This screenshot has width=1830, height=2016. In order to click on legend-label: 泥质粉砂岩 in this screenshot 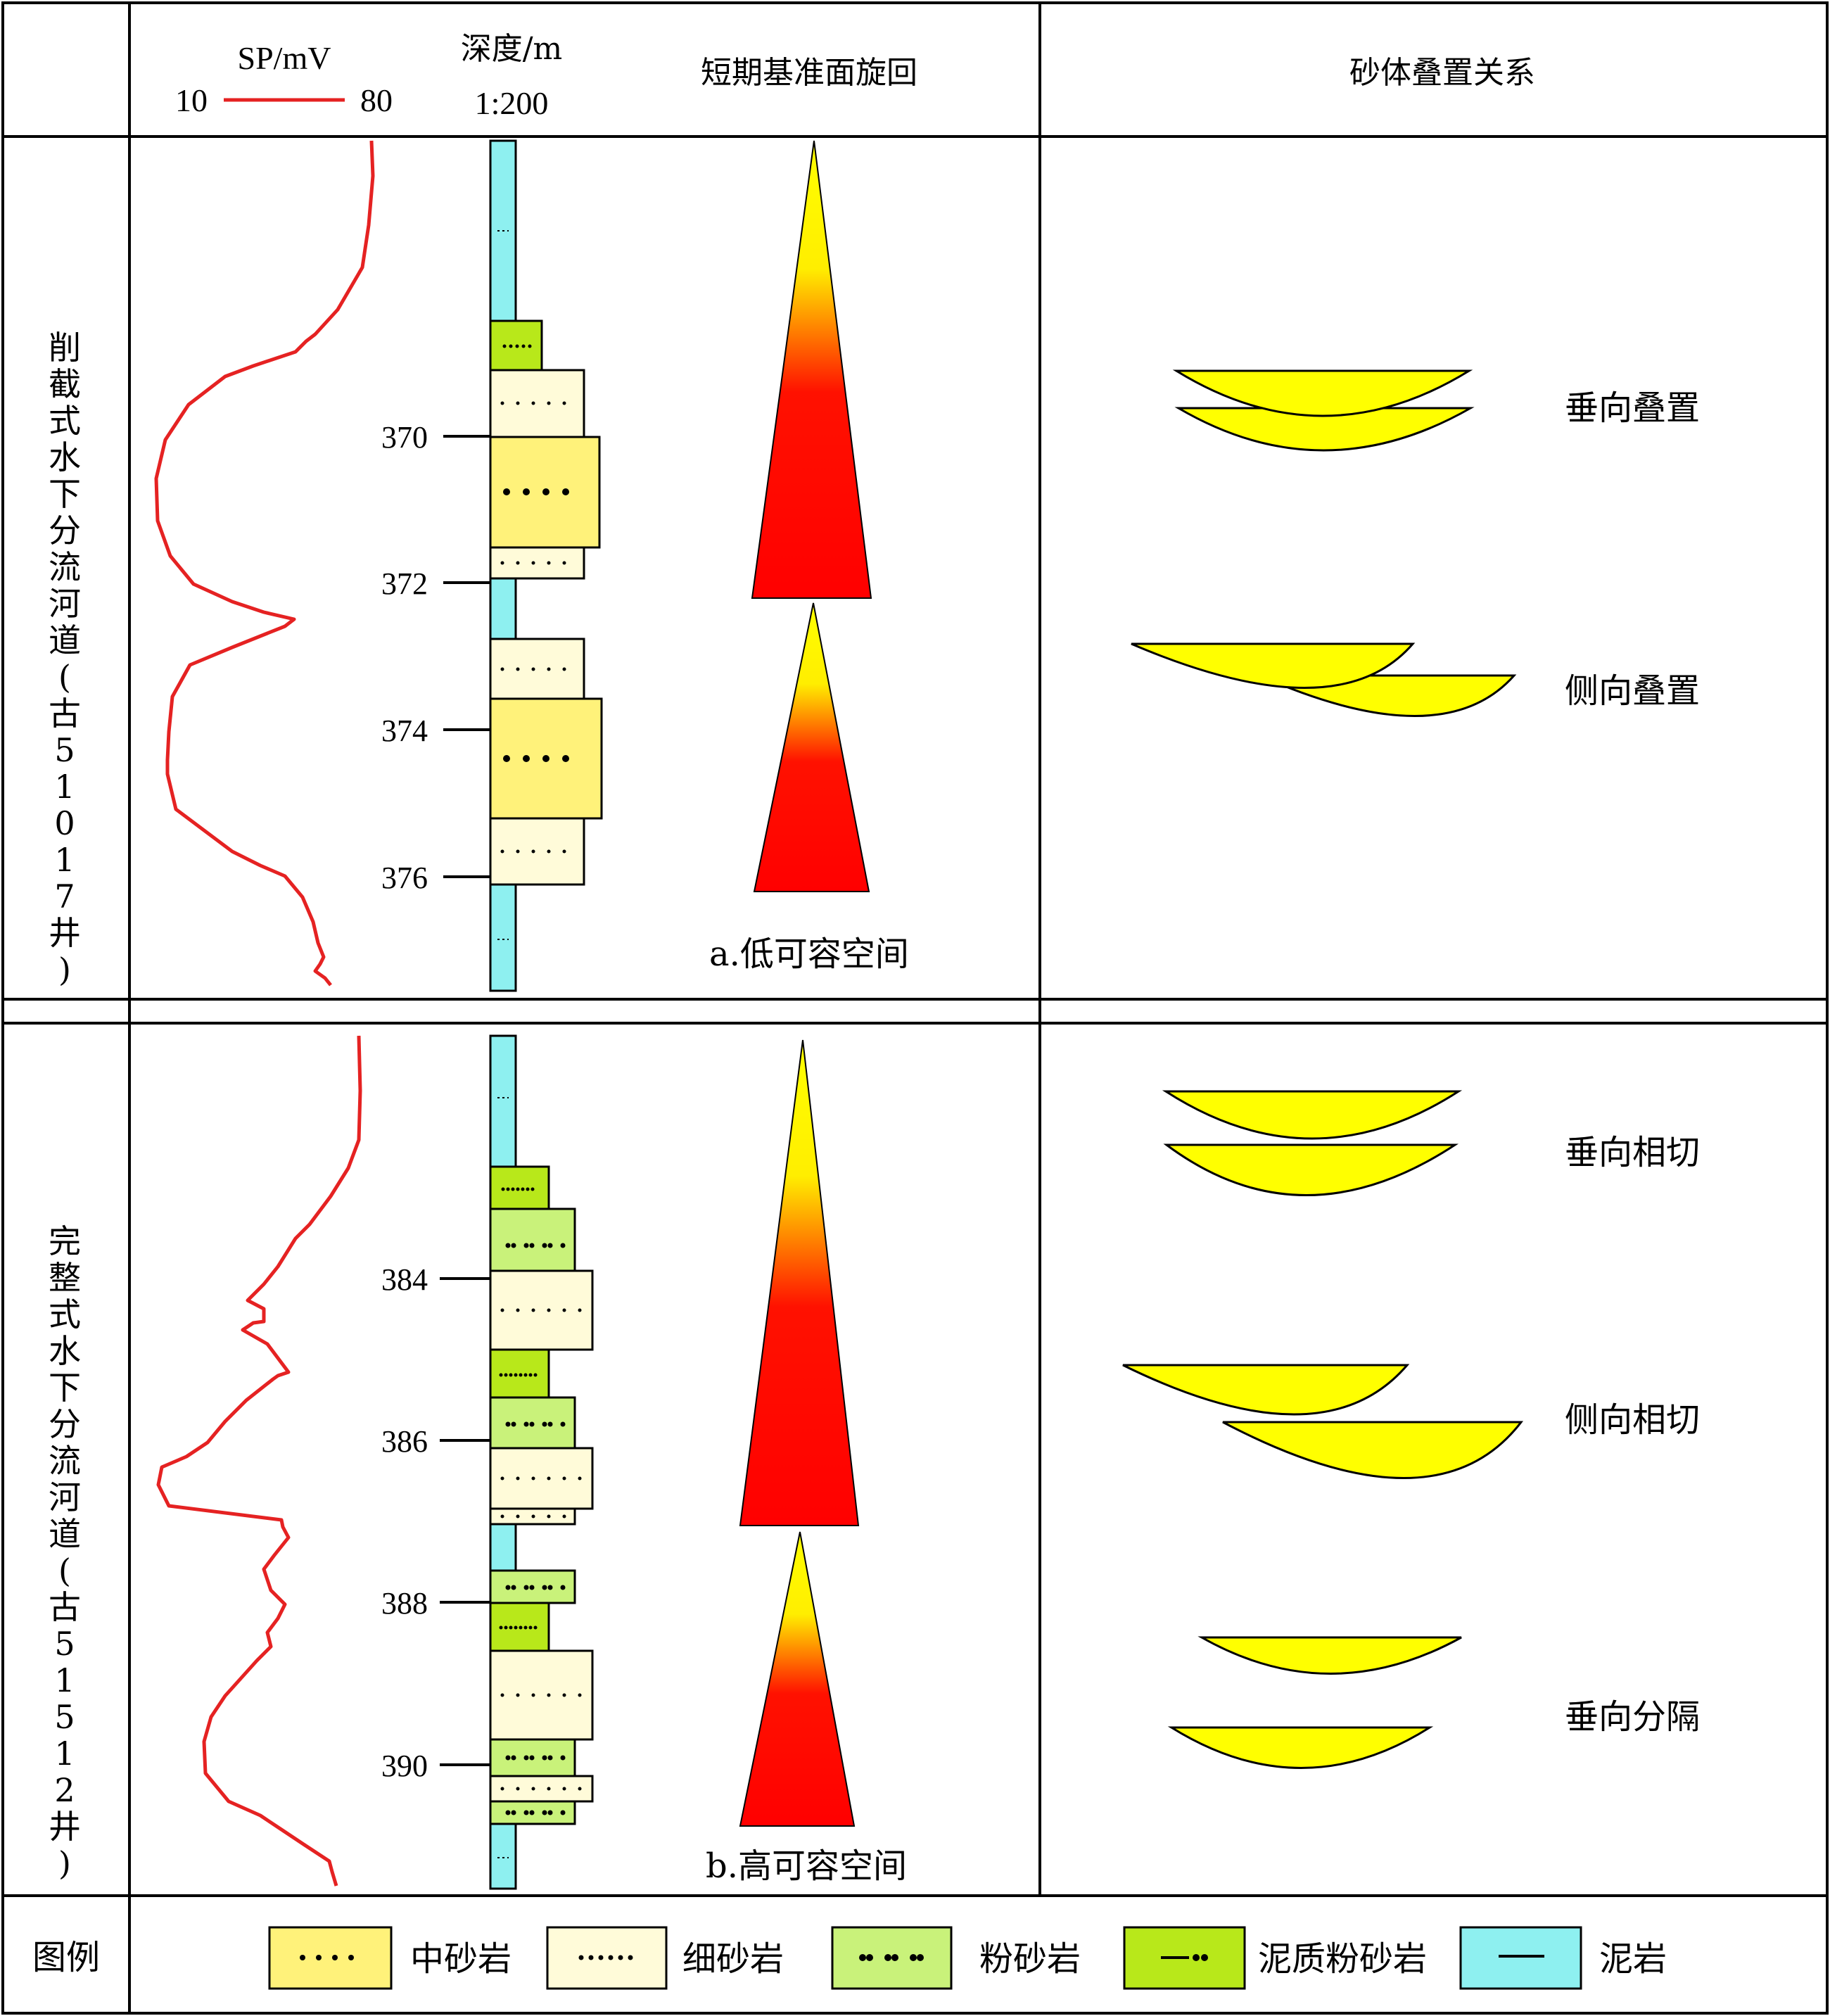, I will do `click(1343, 1959)`.